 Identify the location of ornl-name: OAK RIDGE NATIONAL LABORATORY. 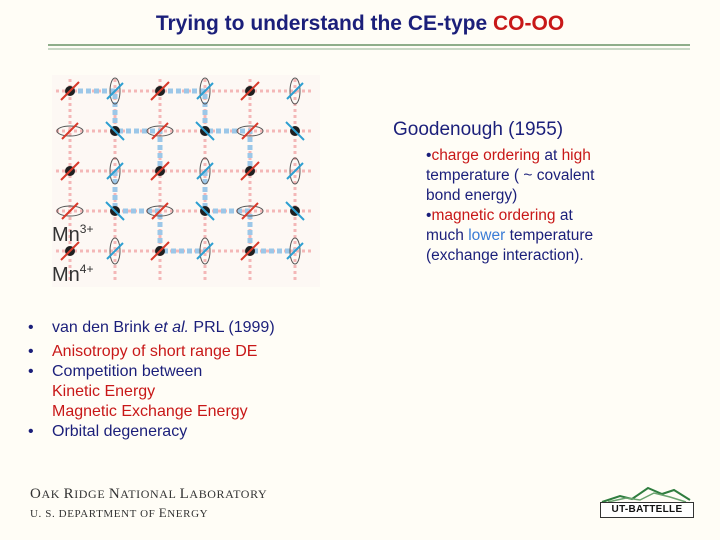
(149, 494).